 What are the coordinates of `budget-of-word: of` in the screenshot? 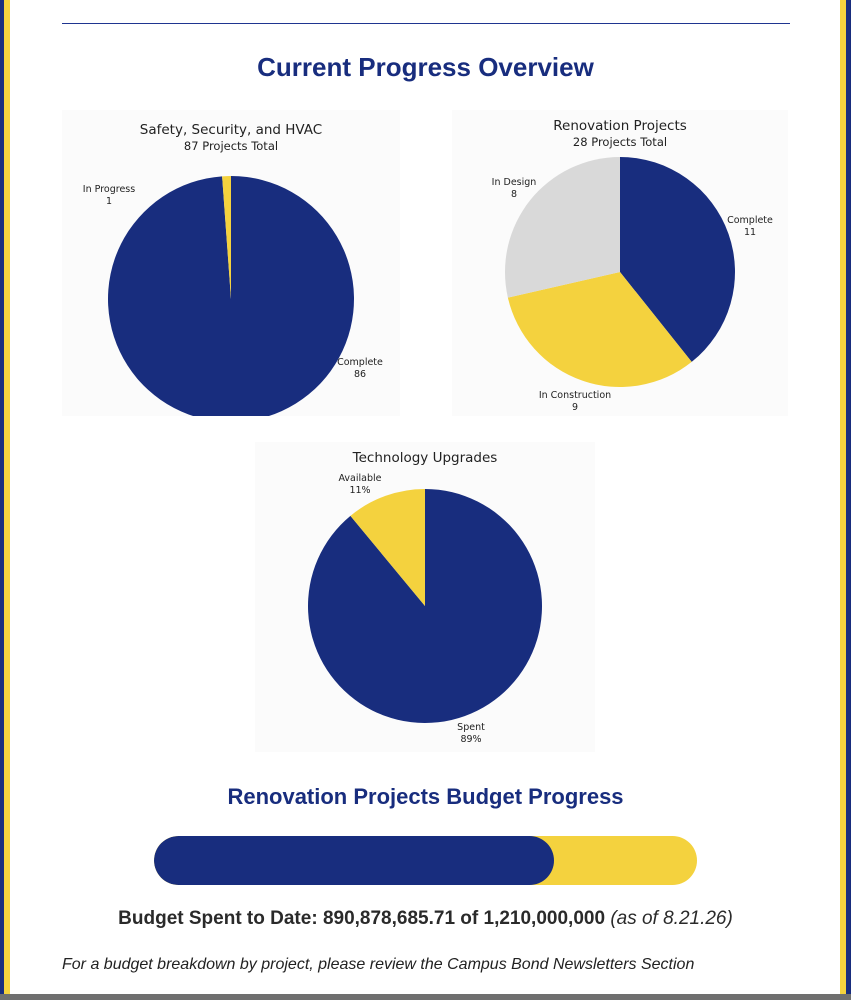 It's located at (469, 918).